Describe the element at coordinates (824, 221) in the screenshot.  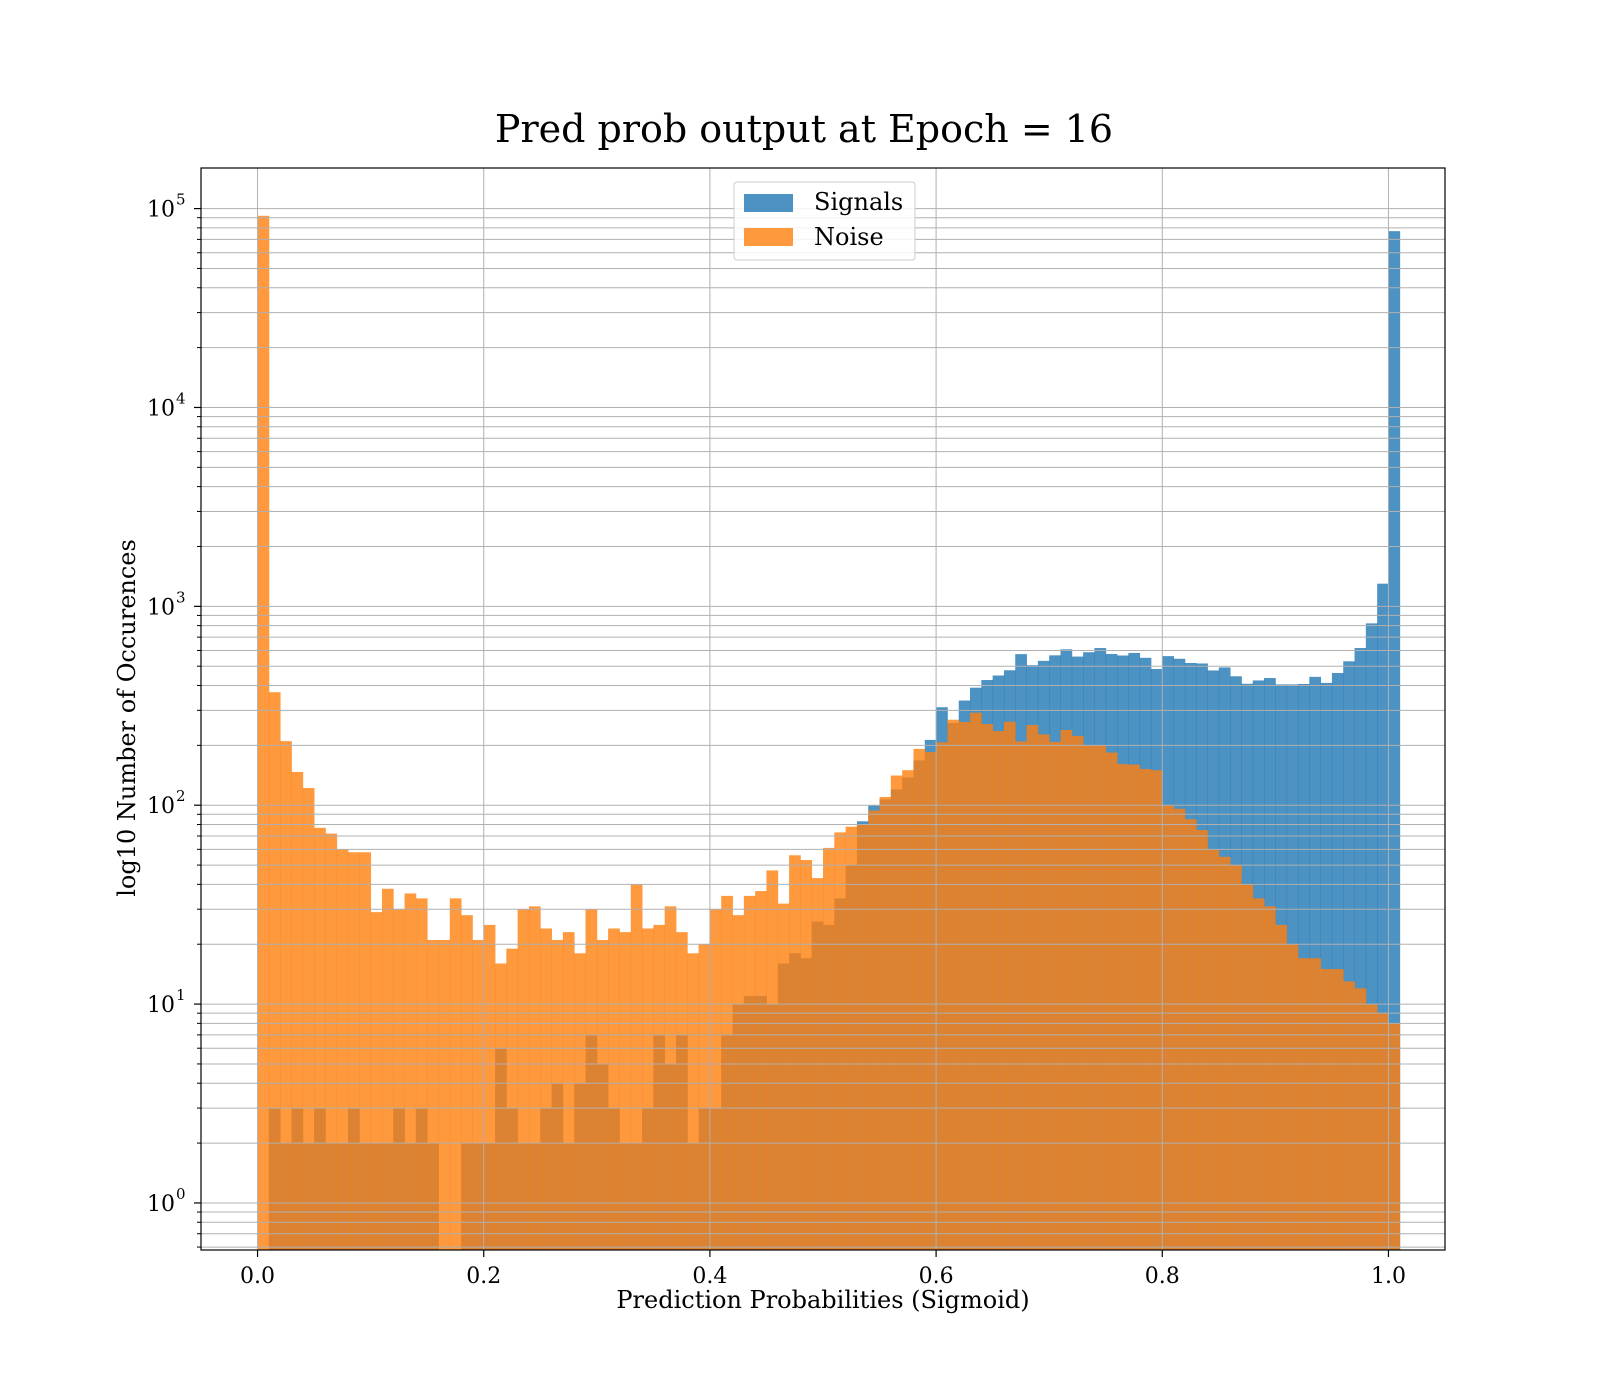
I see `legend: Signals Noise` at that location.